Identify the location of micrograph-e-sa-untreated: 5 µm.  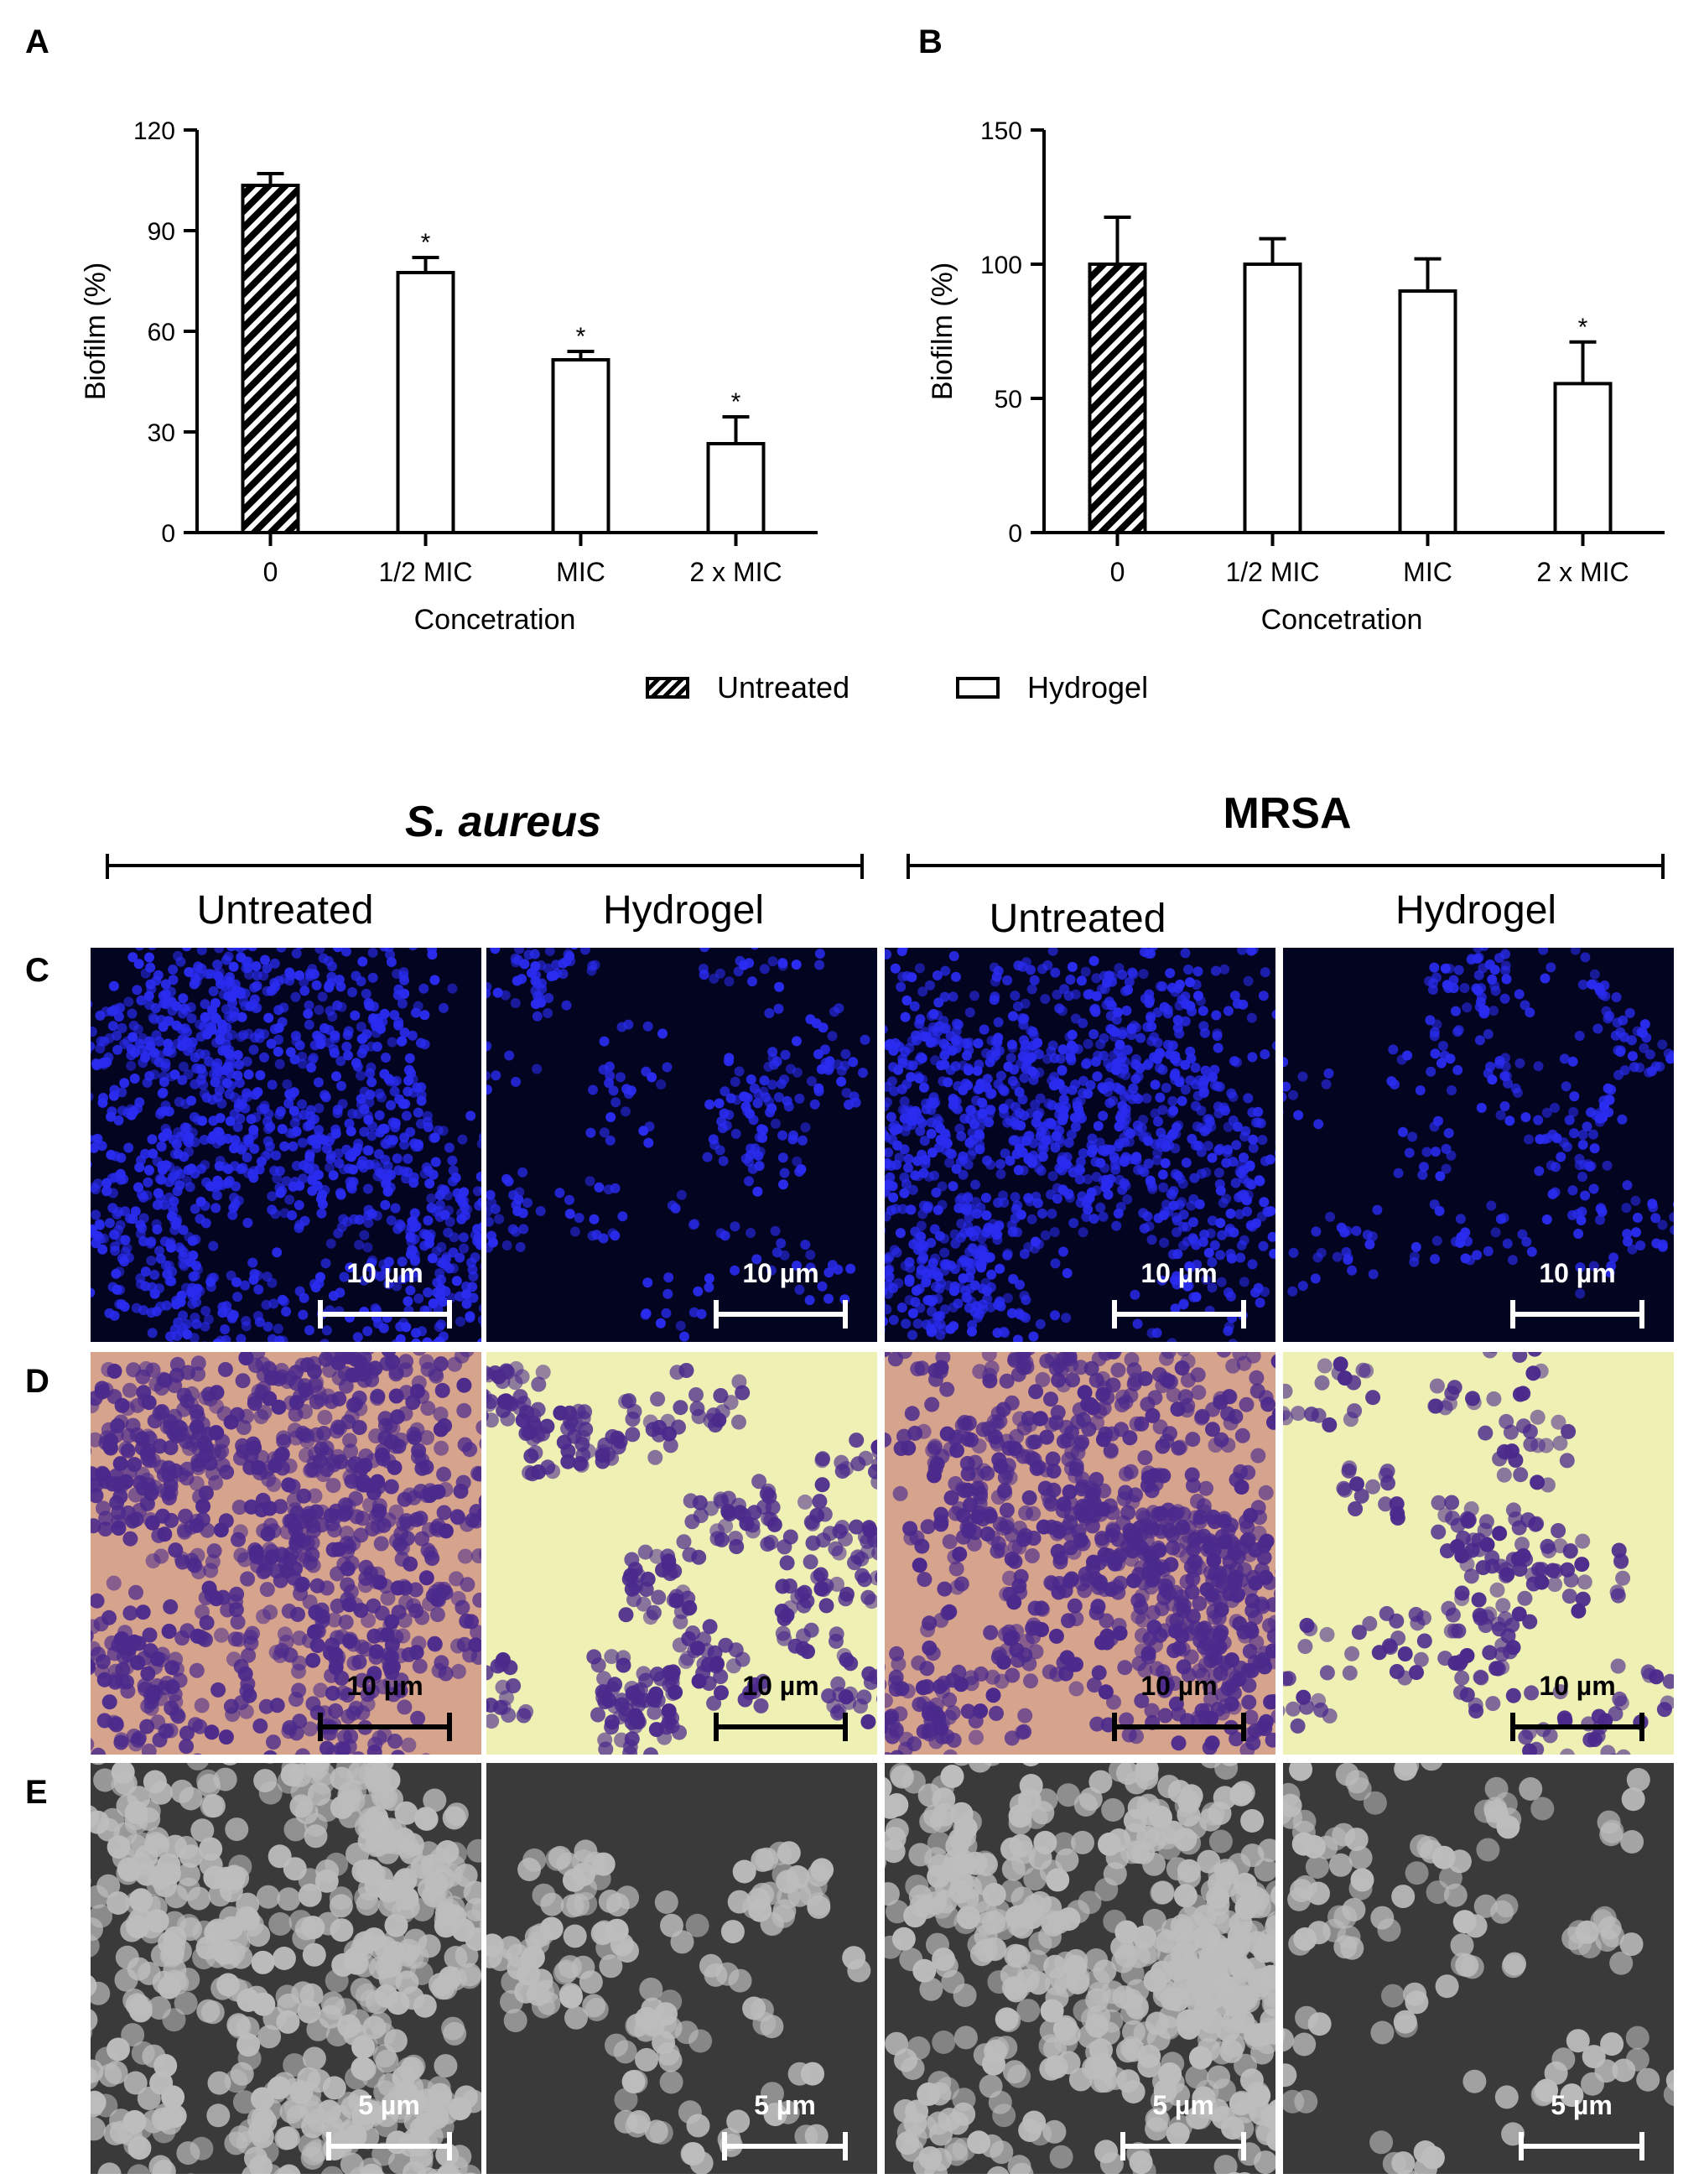
(286, 1969).